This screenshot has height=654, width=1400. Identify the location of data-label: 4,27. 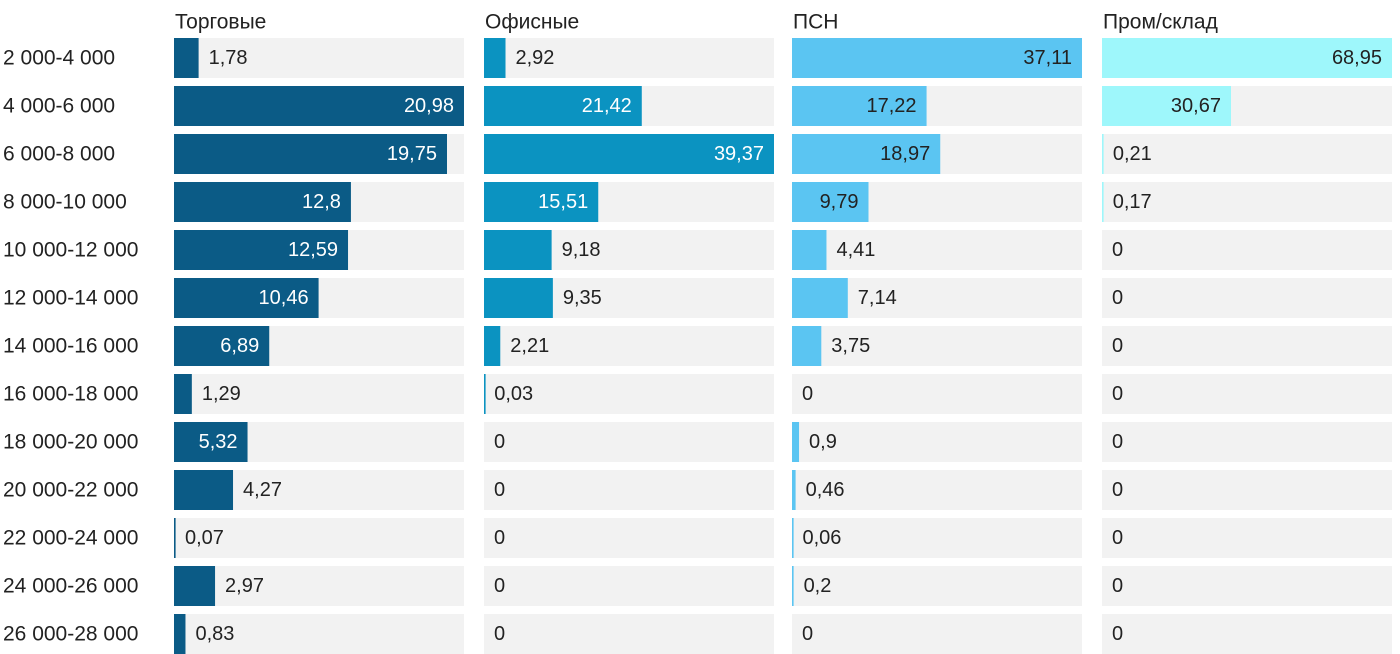
(262, 490).